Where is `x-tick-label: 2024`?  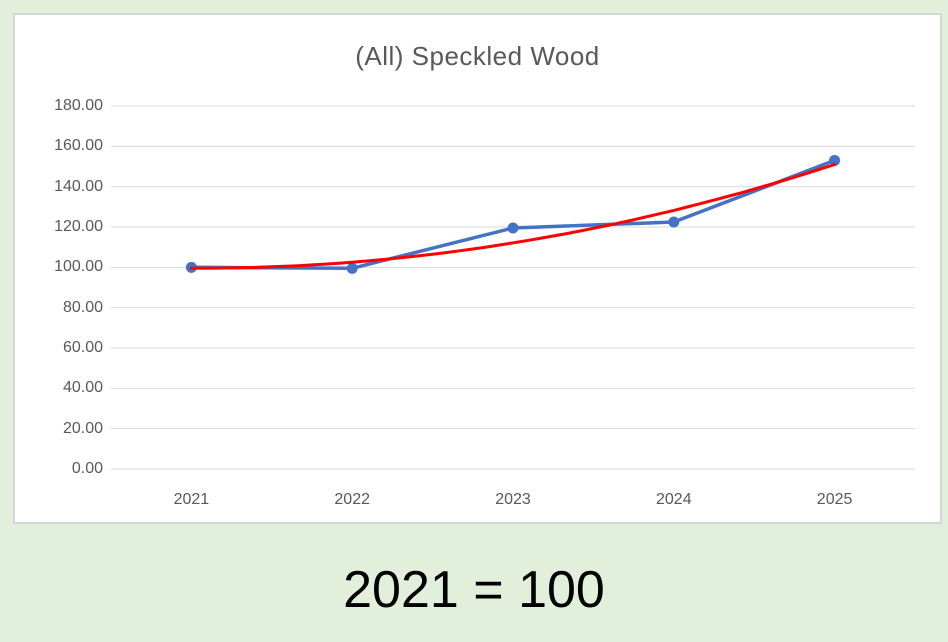
x-tick-label: 2024 is located at coordinates (674, 499).